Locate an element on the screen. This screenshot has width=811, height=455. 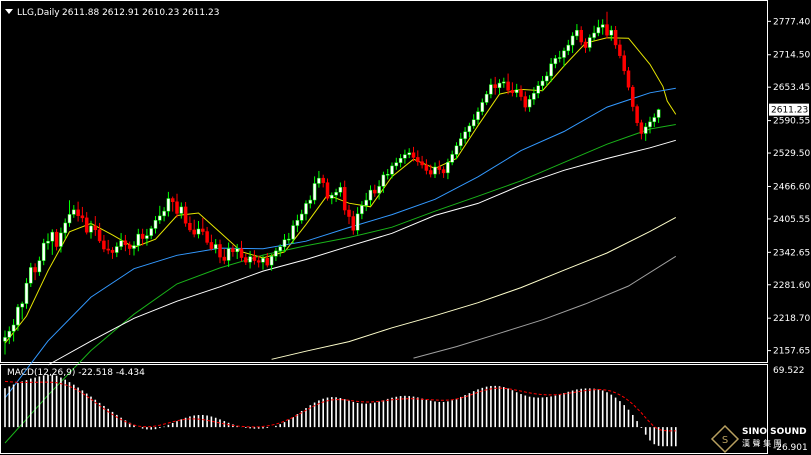
sino-sound-logo: S SINO SOUND 漢 聲 集 團 is located at coordinates (758, 439).